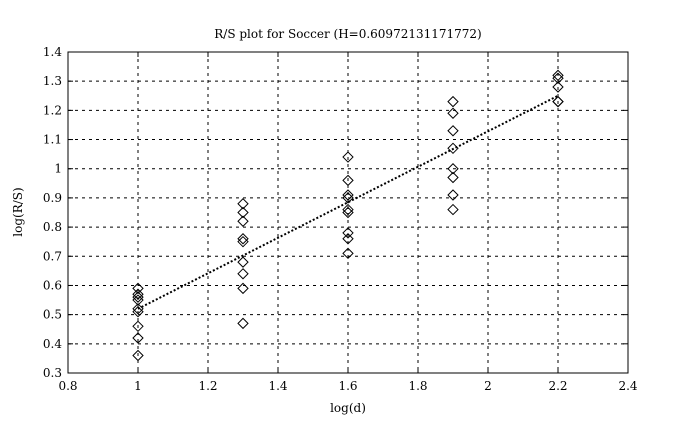 The image size is (686, 434). I want to click on y-tick-label: 0.4, so click(52, 344).